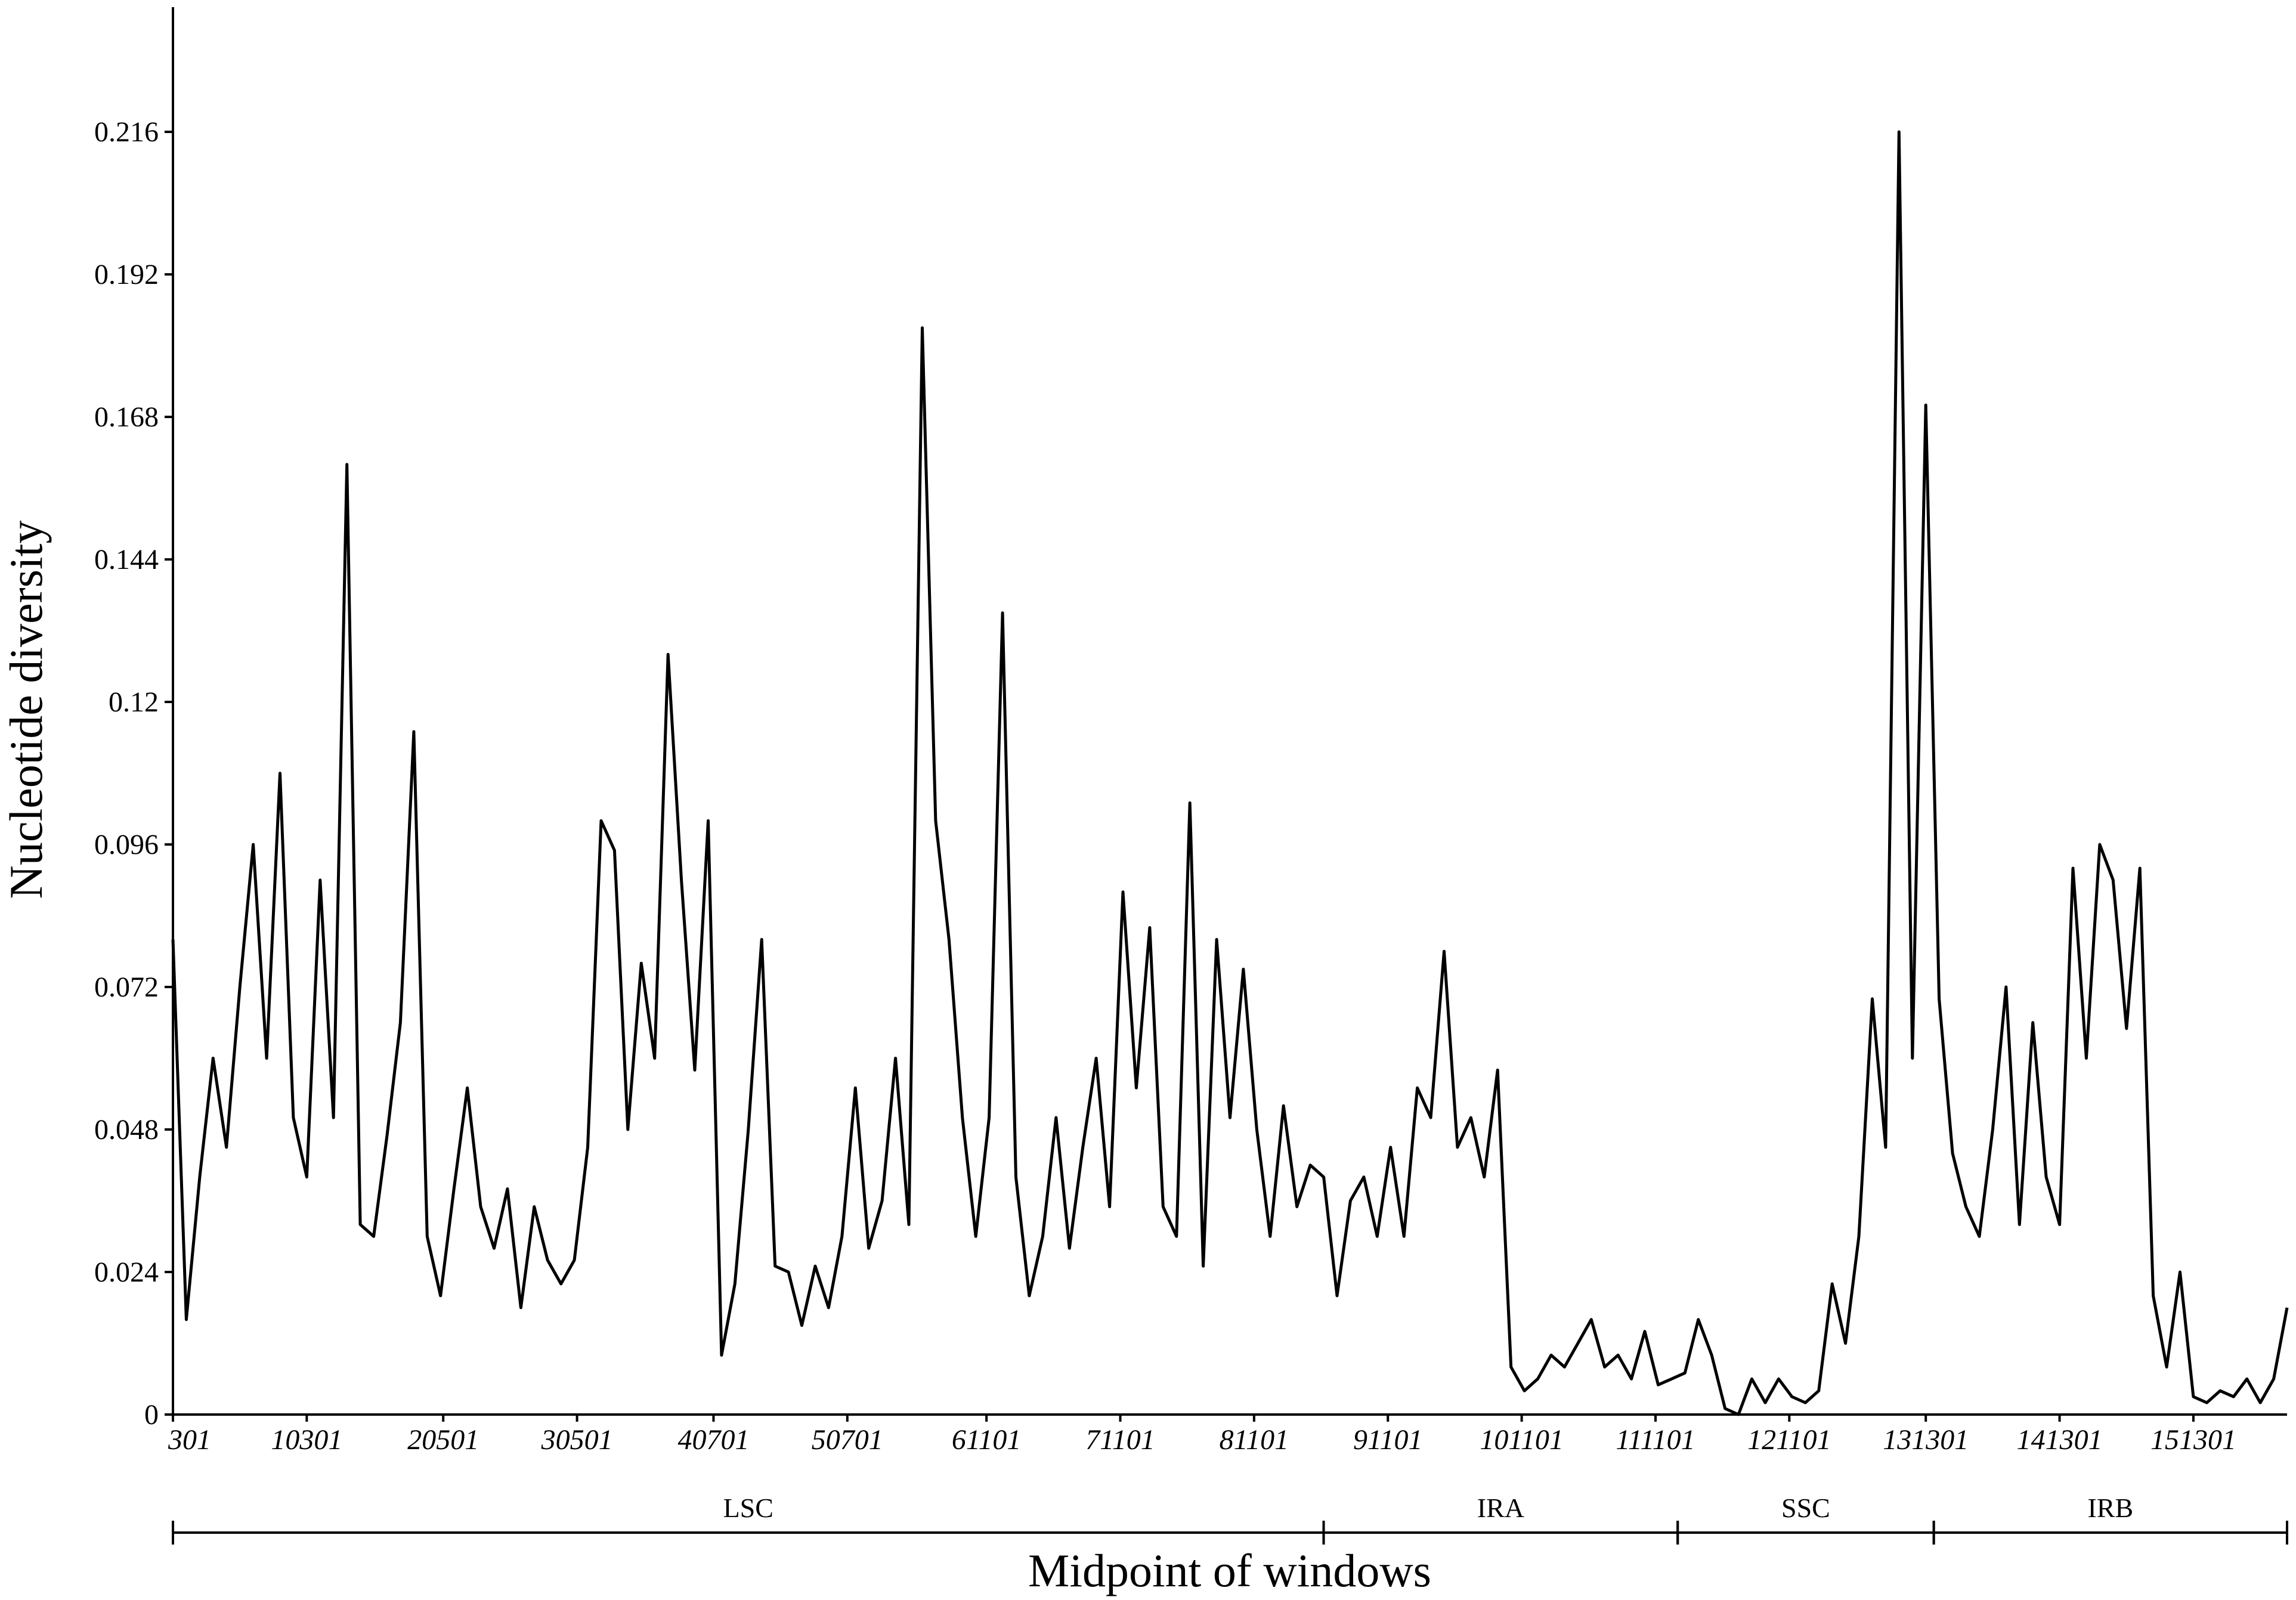  What do you see at coordinates (2060, 1440) in the screenshot?
I see `x-tick-label: 141301` at bounding box center [2060, 1440].